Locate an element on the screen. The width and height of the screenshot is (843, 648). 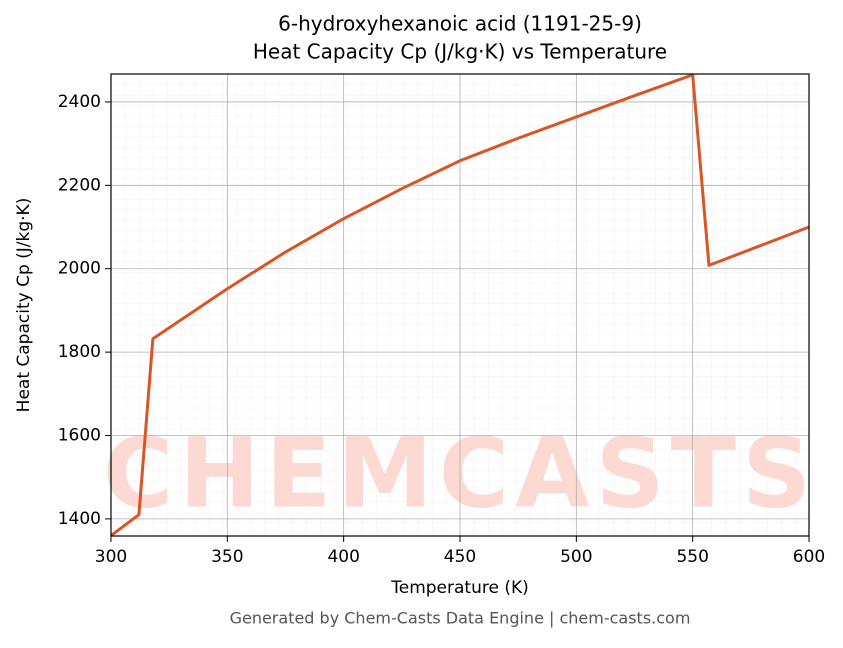
x-axis-label: Temperature (K) is located at coordinates (459, 588).